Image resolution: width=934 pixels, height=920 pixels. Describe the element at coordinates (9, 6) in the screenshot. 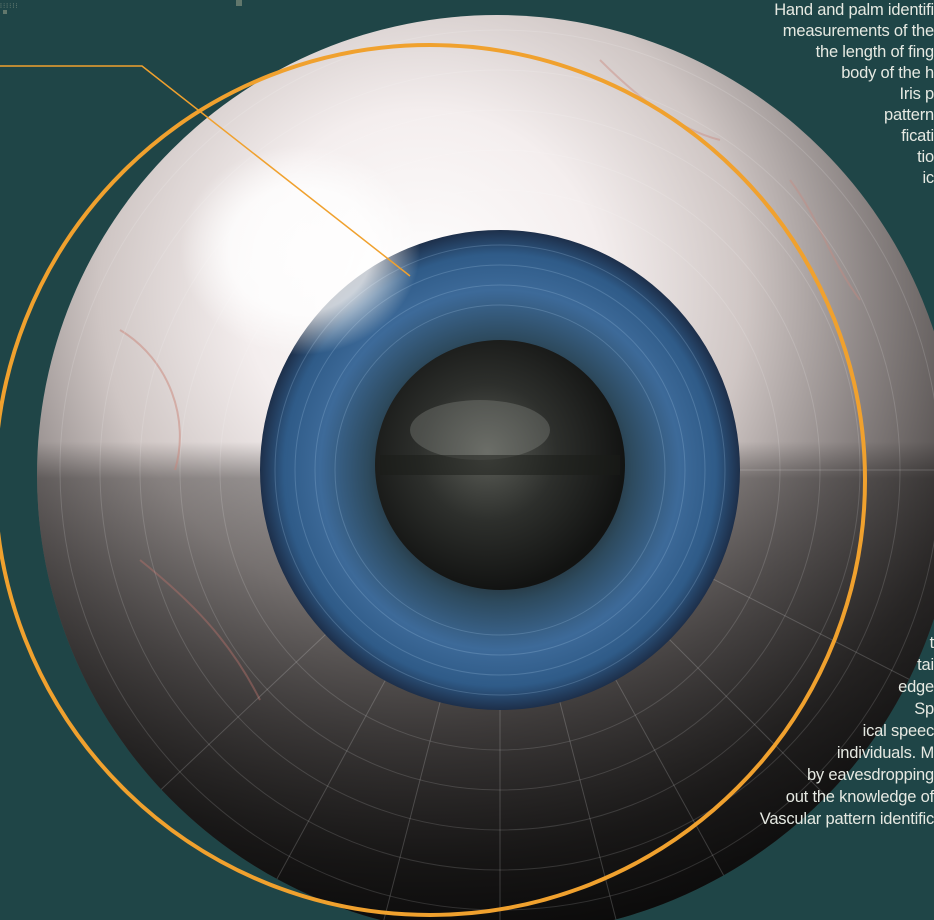

I see `corner-marks: ⁞⁝⁞⁝⁞⁝` at that location.